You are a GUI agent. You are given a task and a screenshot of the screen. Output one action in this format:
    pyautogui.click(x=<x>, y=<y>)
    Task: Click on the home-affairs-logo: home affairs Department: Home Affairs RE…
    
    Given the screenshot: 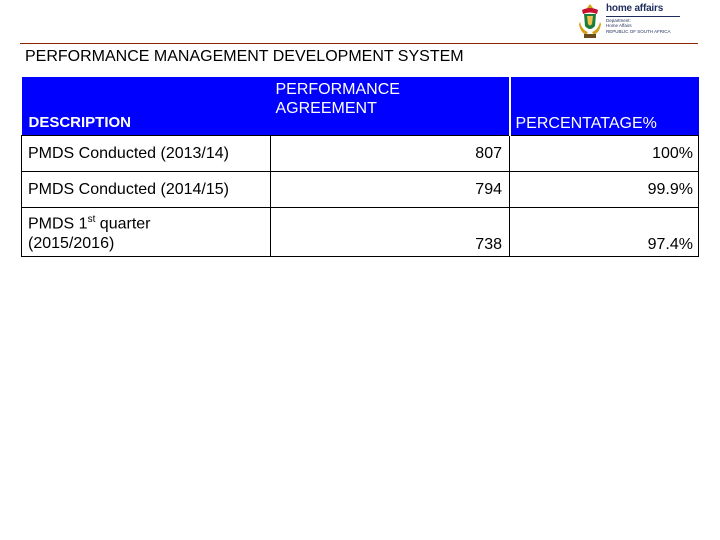 What is the action you would take?
    pyautogui.click(x=629, y=22)
    